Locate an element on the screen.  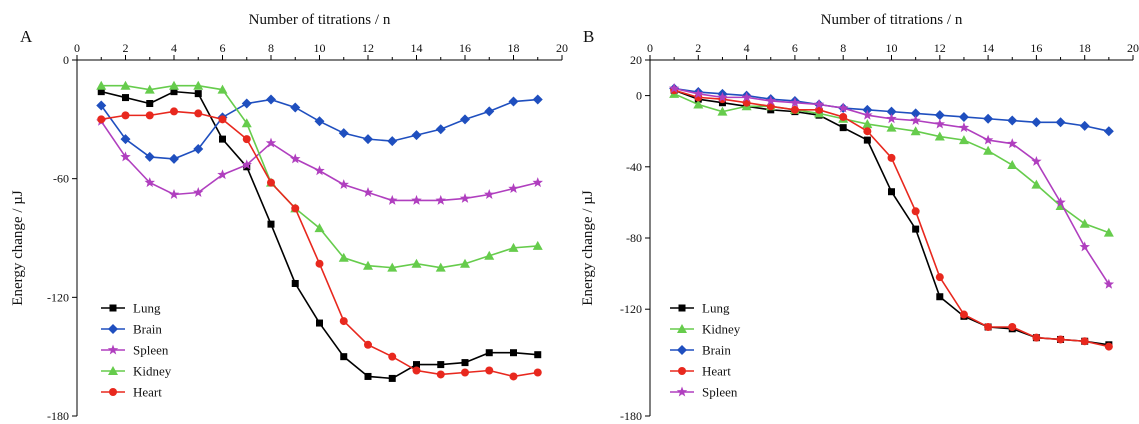
x-tick-label: 6 is located at coordinates (795, 48).